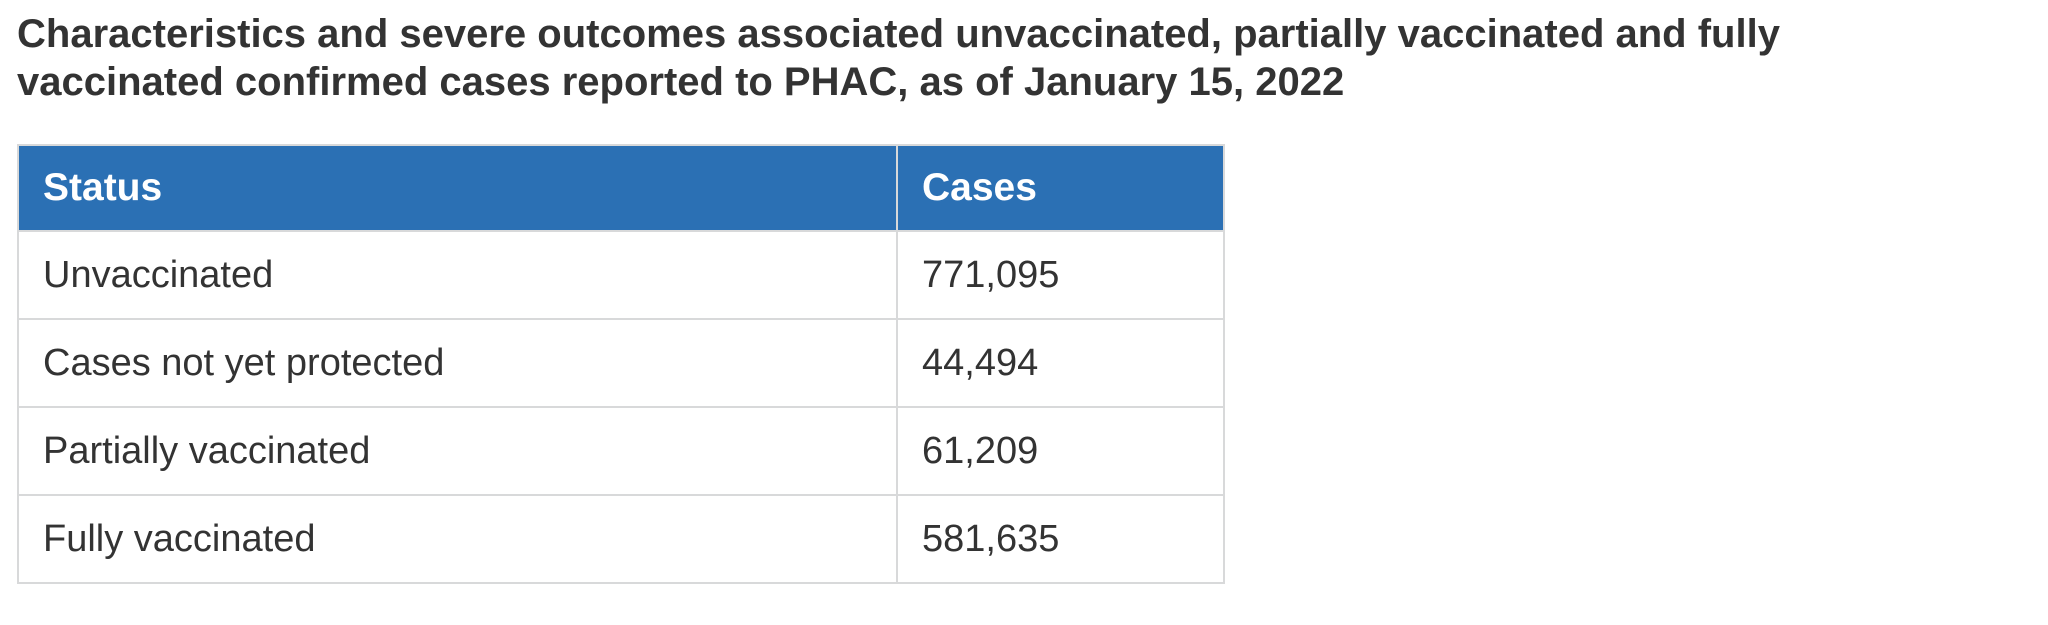 Image resolution: width=2048 pixels, height=625 pixels. What do you see at coordinates (457, 363) in the screenshot?
I see `cell-status: Cases not yet protected` at bounding box center [457, 363].